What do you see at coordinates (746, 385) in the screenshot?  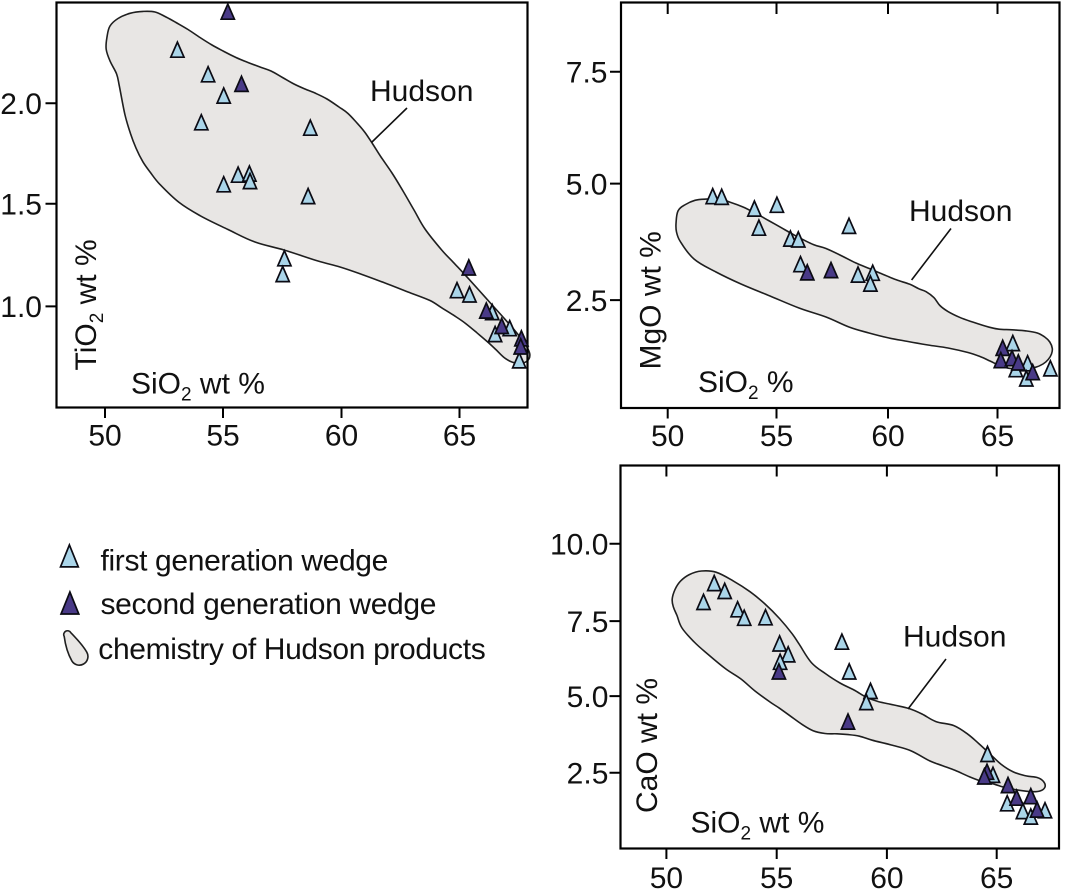 I see `svg-text: SiO2 %` at bounding box center [746, 385].